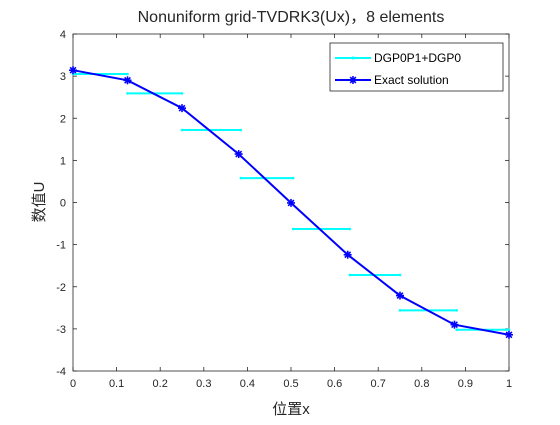  I want to click on y-tick-label: -2, so click(61, 288).